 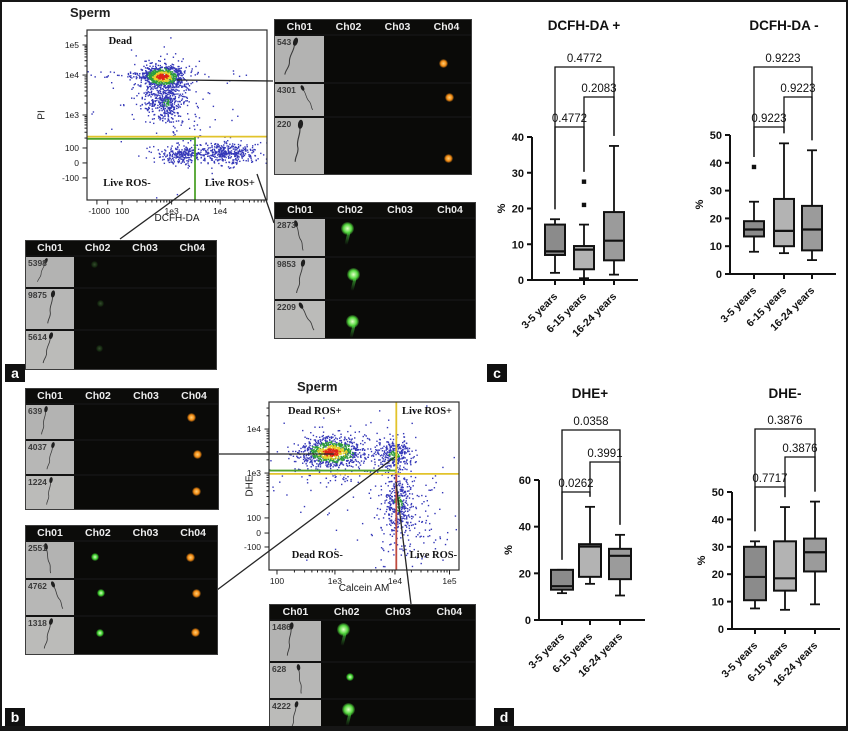 What do you see at coordinates (15, 717) in the screenshot?
I see `panel-label-b: b` at bounding box center [15, 717].